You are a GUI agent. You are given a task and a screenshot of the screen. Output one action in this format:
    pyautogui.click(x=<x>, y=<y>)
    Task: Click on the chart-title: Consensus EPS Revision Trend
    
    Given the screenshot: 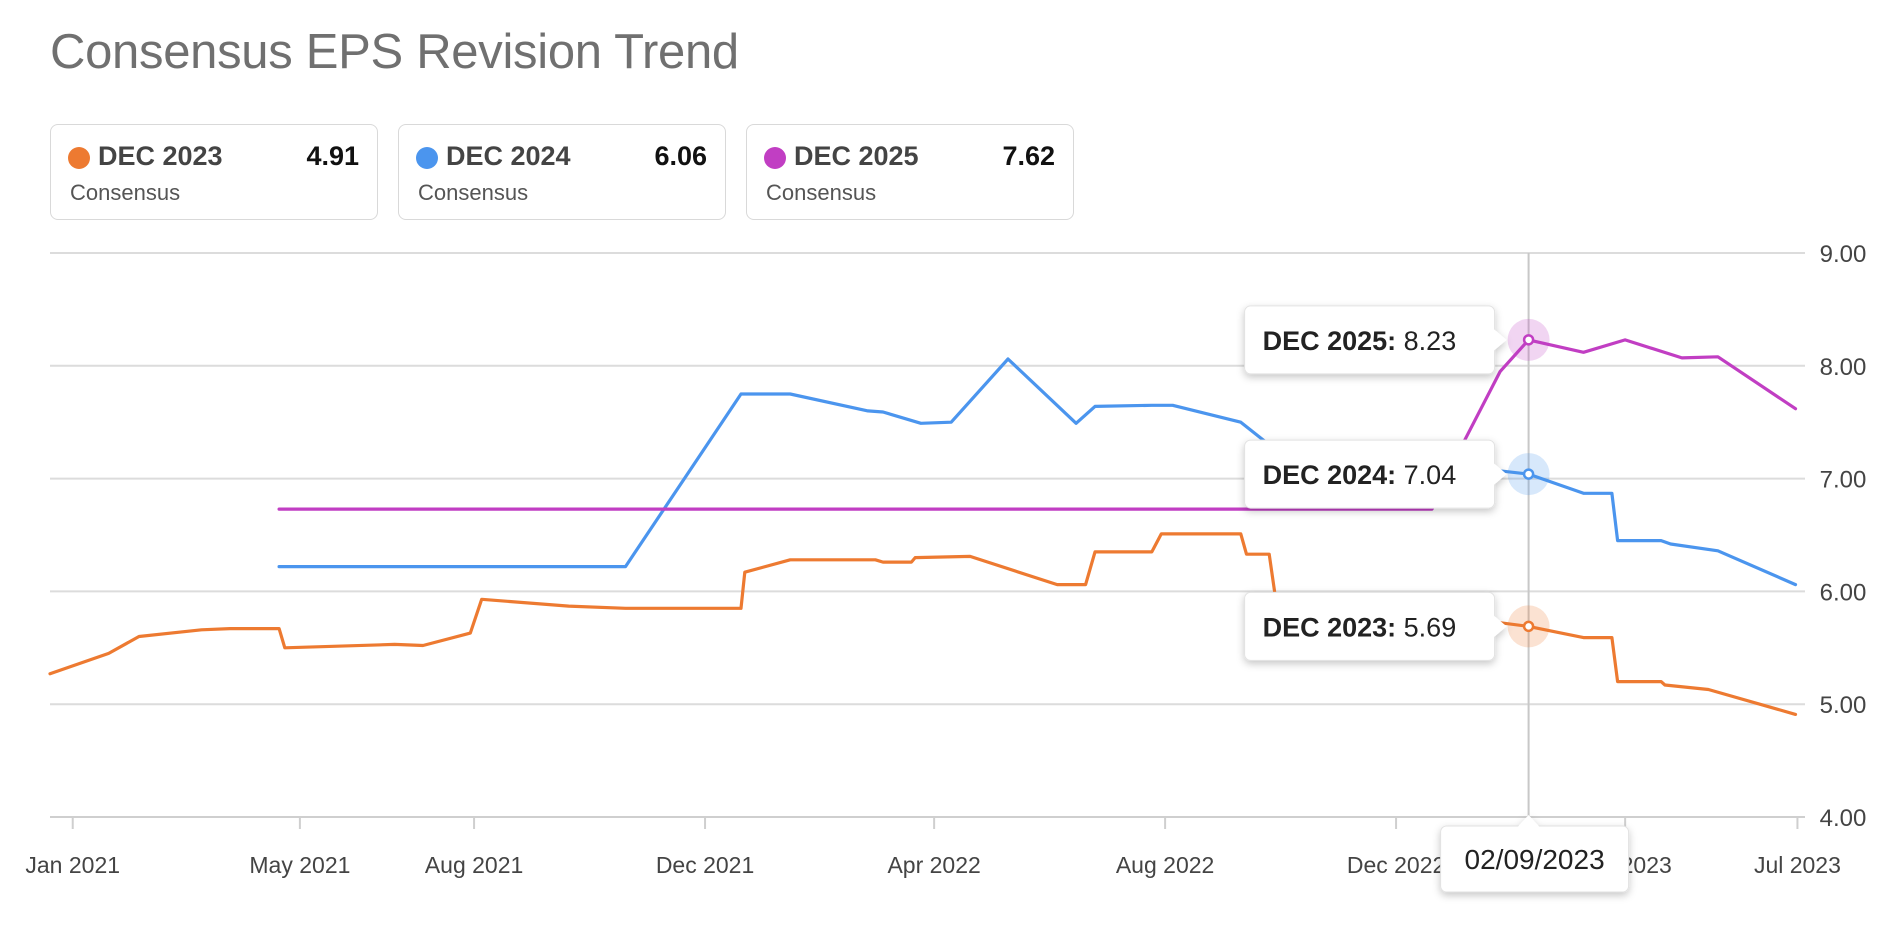 What is the action you would take?
    pyautogui.click(x=394, y=52)
    